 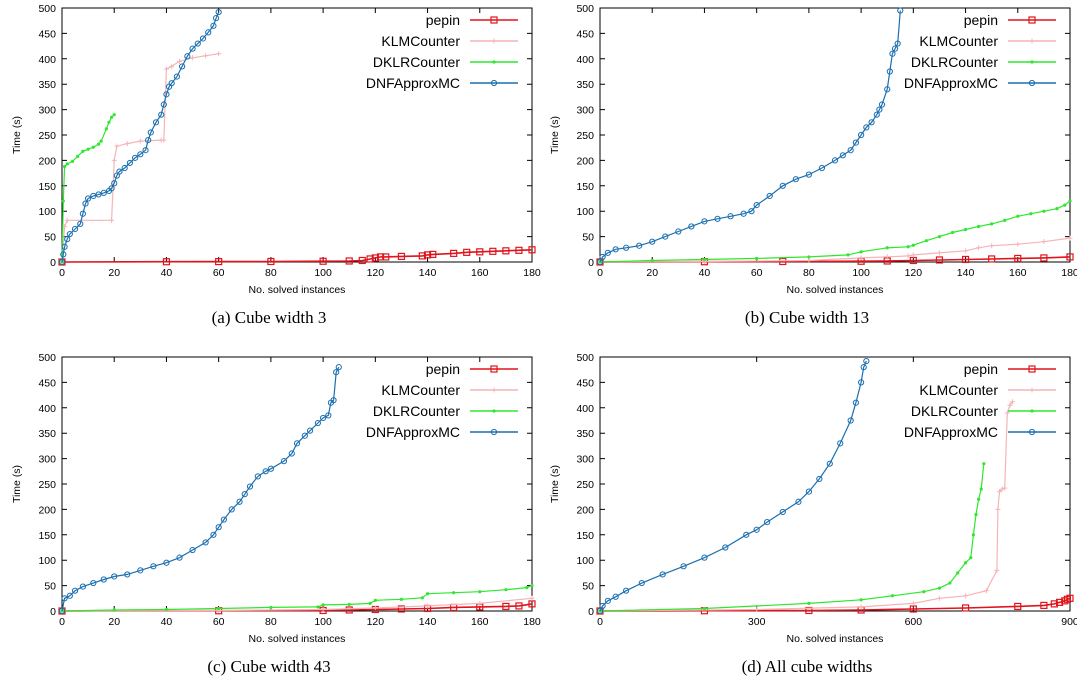 What do you see at coordinates (555, 135) in the screenshot?
I see `y-axis-label: Time (s)` at bounding box center [555, 135].